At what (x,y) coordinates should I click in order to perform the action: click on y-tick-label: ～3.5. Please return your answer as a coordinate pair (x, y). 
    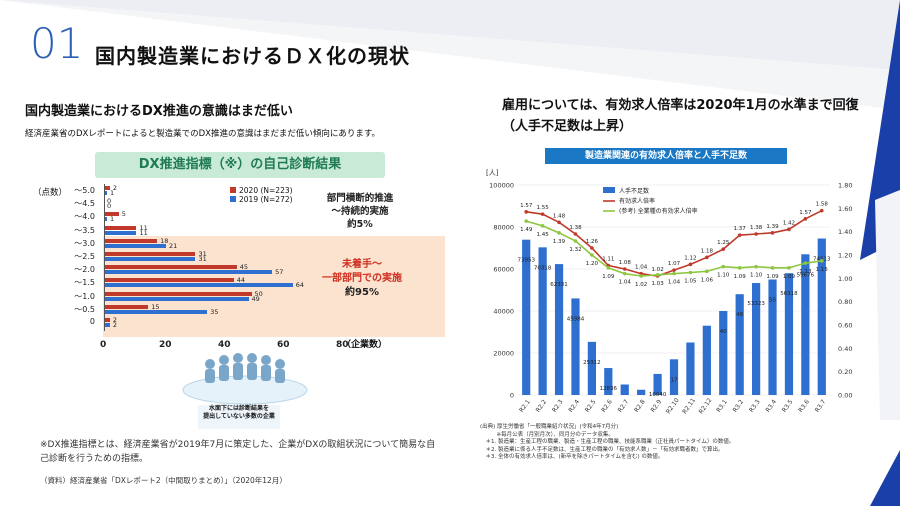
    Looking at the image, I should click on (84, 230).